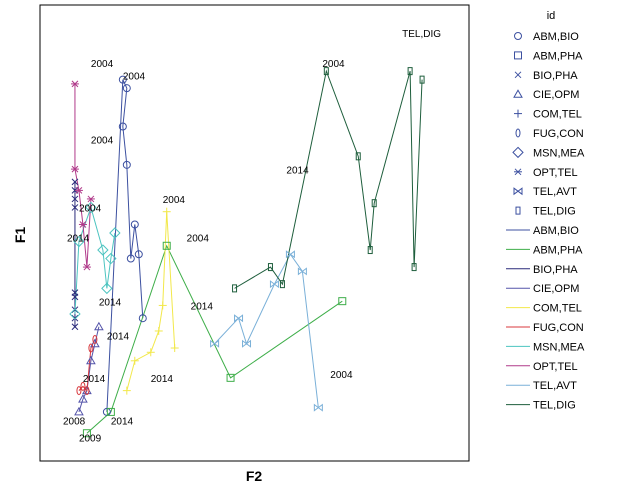 Image resolution: width=626 pixels, height=501 pixels. Describe the element at coordinates (198, 239) in the screenshot. I see `annotation-6: 2004` at that location.